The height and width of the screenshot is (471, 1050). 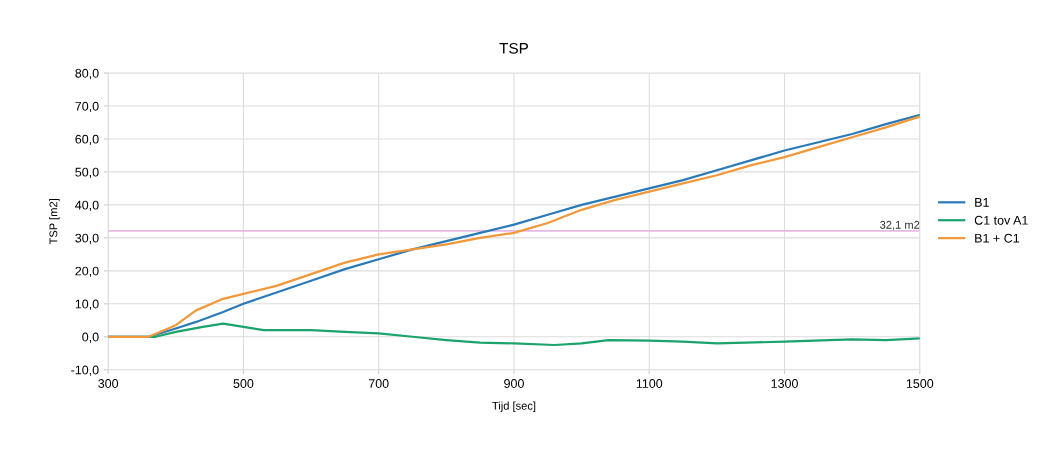 What do you see at coordinates (87, 140) in the screenshot?
I see `y-tick-label: 60,0` at bounding box center [87, 140].